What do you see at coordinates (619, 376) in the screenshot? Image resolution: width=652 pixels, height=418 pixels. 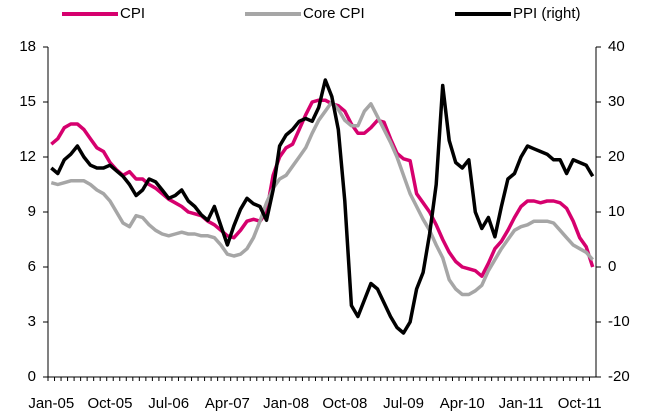 I see `y2-tick-label: -20` at bounding box center [619, 376].